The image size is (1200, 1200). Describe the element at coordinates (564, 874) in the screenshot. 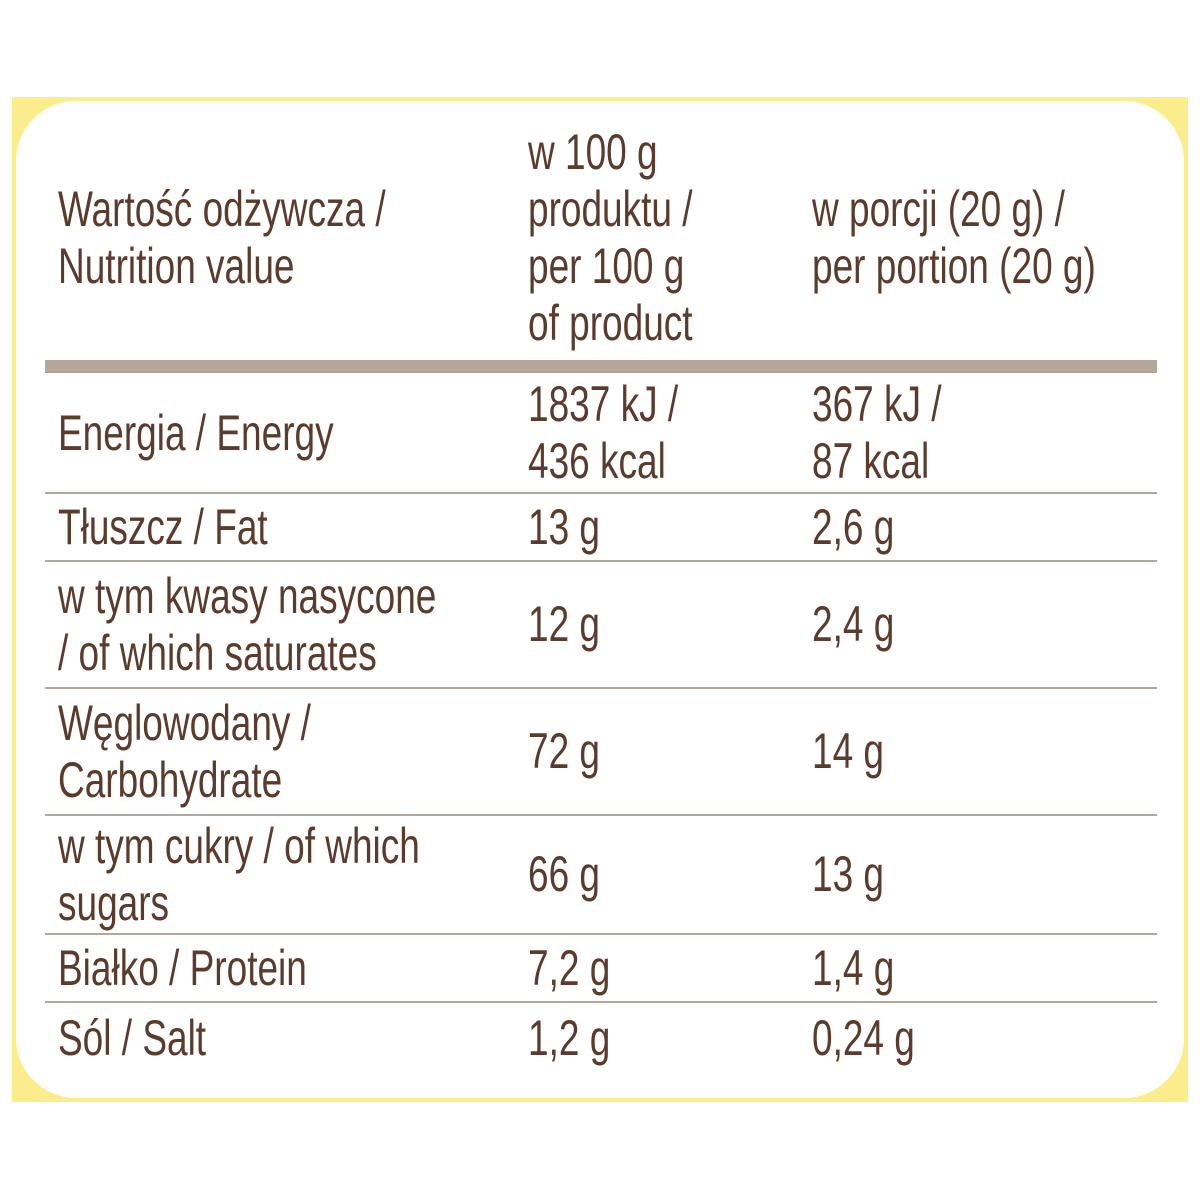

I see `cell-text: 66 g` at that location.